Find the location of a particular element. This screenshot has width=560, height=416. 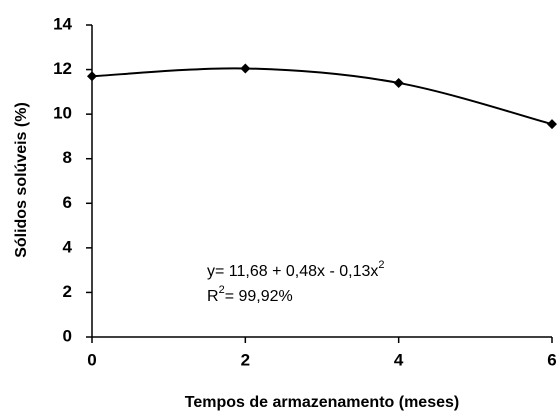

x-tick-label: 2 is located at coordinates (245, 359).